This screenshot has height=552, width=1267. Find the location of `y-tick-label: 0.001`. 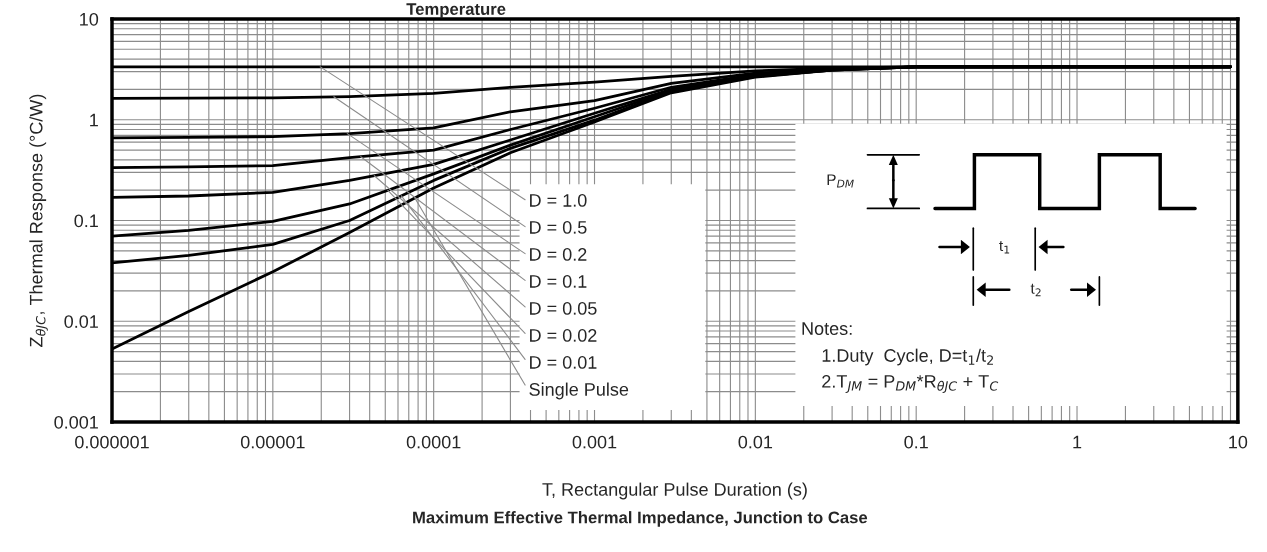

y-tick-label: 0.001 is located at coordinates (76, 422).